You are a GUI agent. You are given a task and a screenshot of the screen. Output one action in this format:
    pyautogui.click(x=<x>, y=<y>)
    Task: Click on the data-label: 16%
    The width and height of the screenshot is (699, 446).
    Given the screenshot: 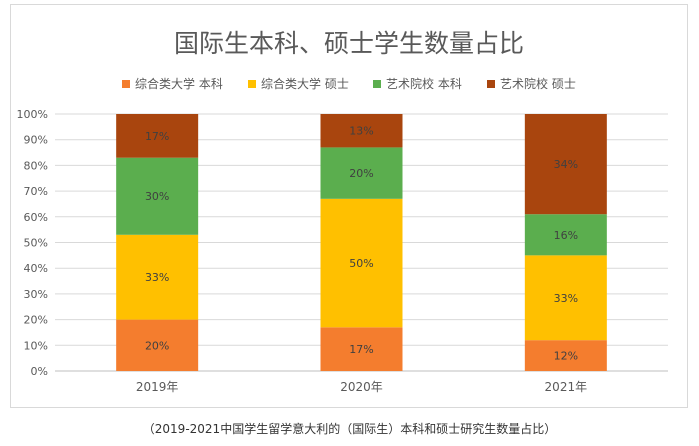 What is the action you would take?
    pyautogui.click(x=566, y=235)
    